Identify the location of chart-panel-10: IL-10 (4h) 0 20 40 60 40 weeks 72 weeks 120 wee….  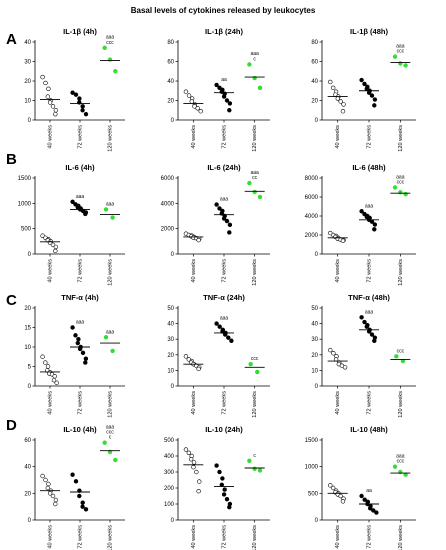
(74, 487).